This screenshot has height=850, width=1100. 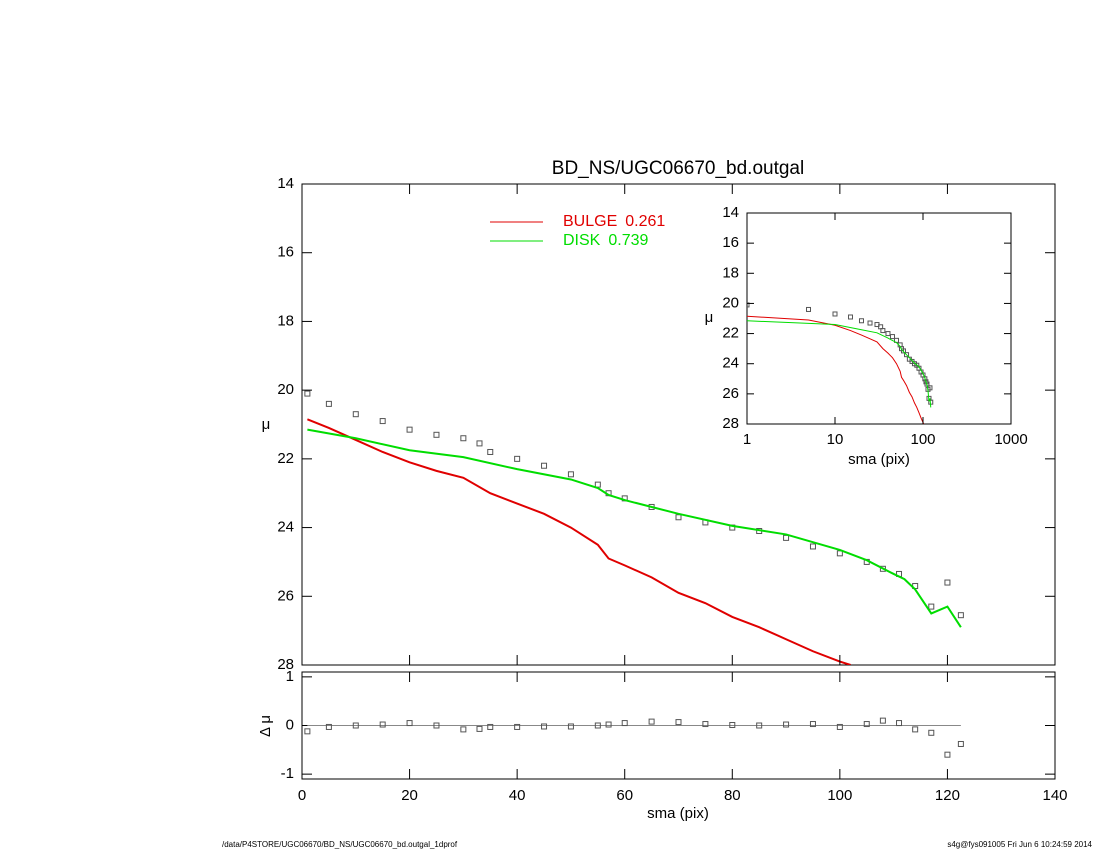 What do you see at coordinates (645, 221) in the screenshot?
I see `legend-fraction: 0.261` at bounding box center [645, 221].